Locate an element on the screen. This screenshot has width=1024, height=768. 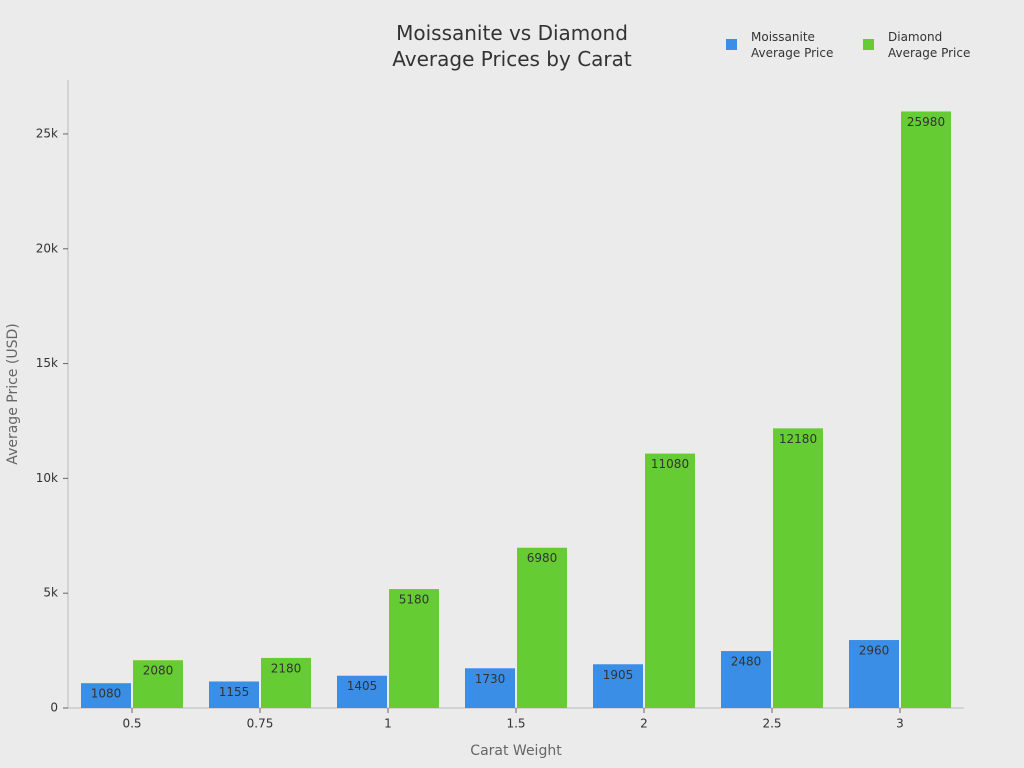
legend-item: Diamond Average Price is located at coordinates (922, 45).